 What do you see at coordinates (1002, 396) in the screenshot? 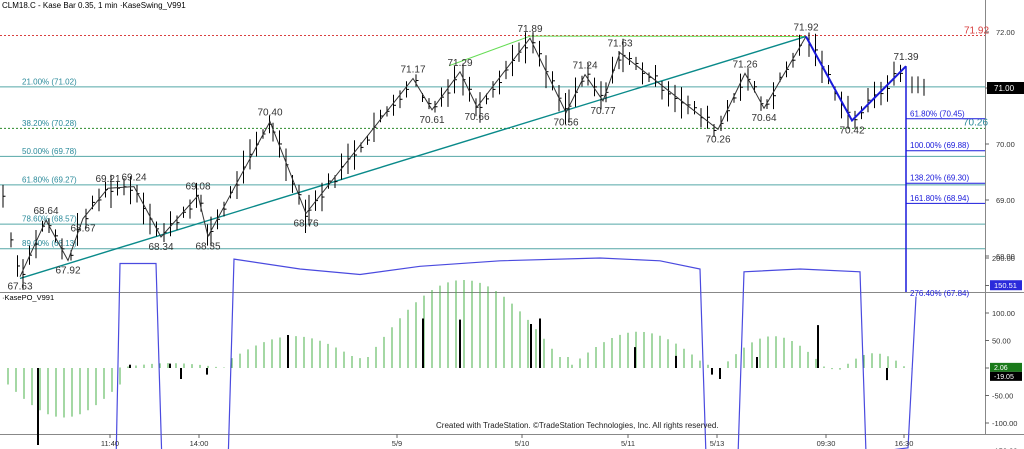
I see `osc-tick-label: -50.00` at bounding box center [1002, 396].